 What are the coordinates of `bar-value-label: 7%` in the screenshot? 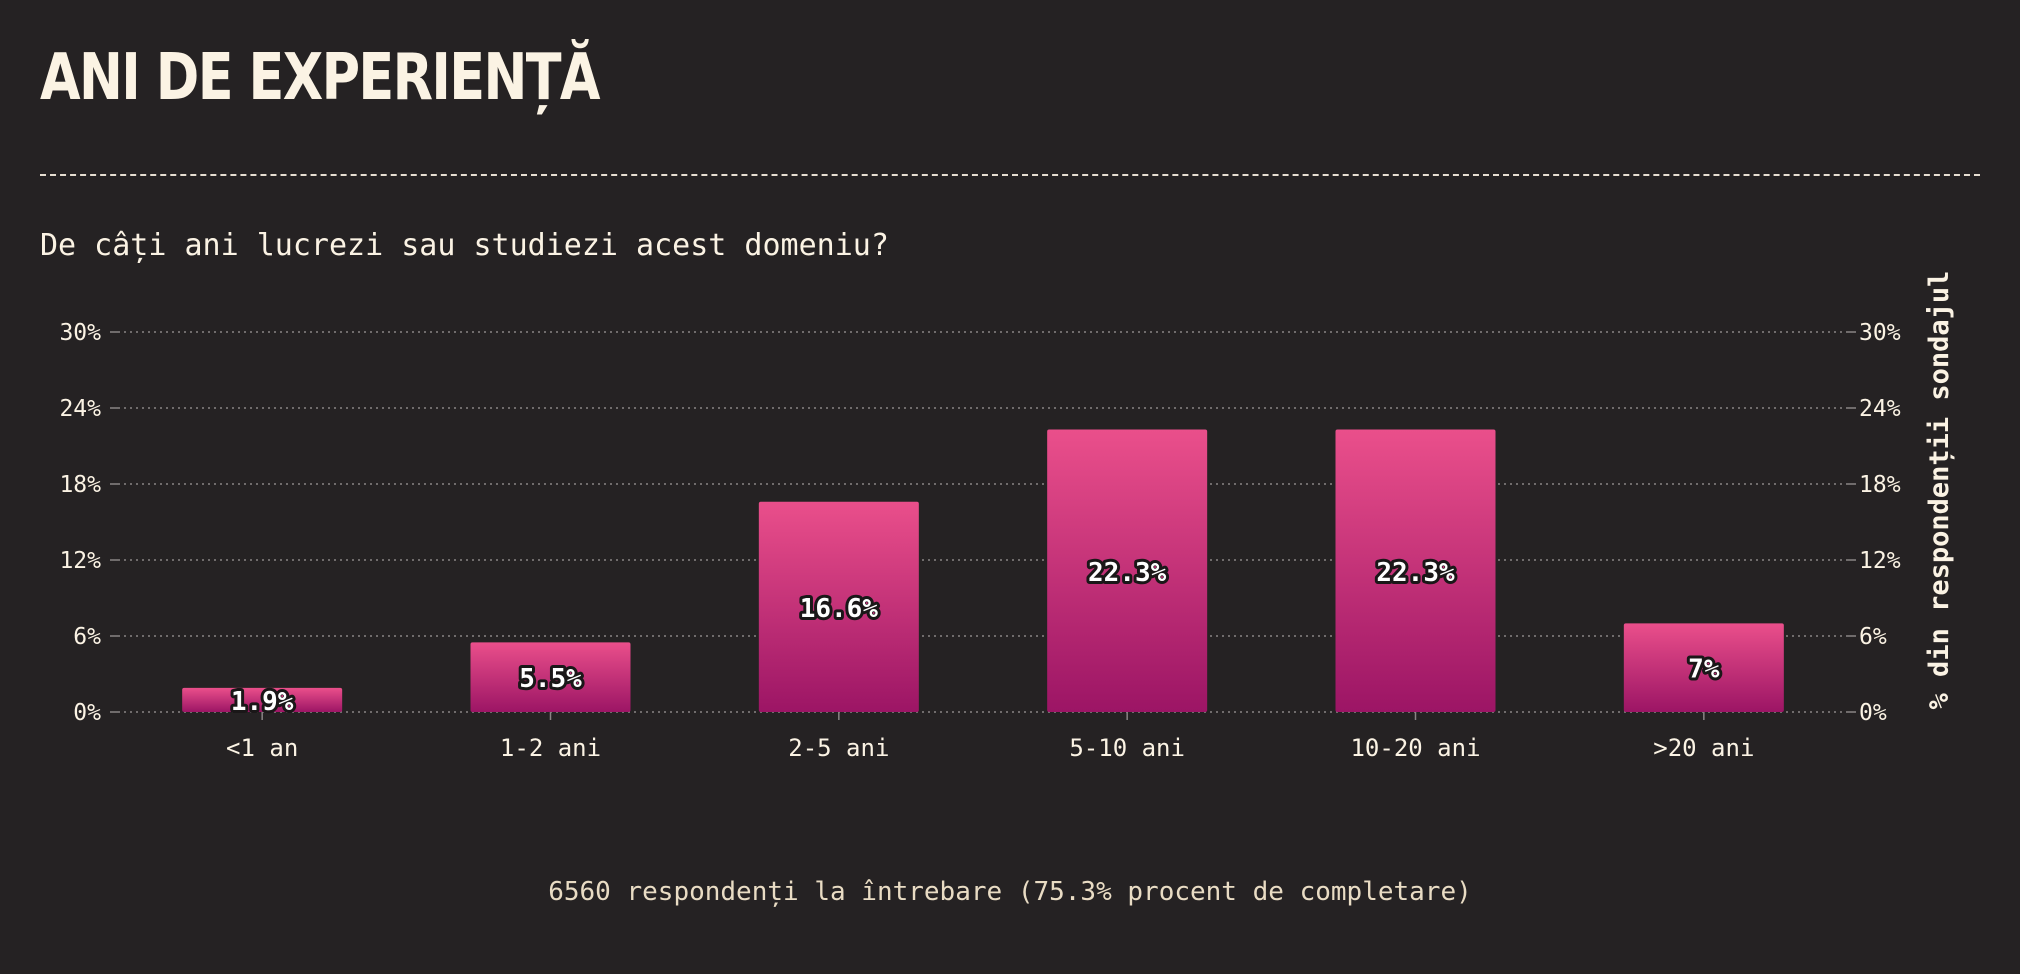 It's located at (1704, 670).